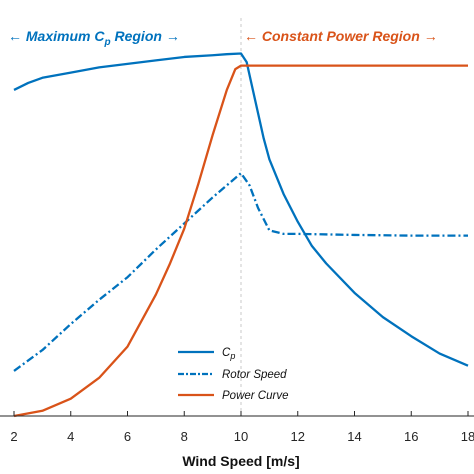 The height and width of the screenshot is (474, 474). Describe the element at coordinates (240, 461) in the screenshot. I see `x-axis-title: Wind Speed [m/s]` at that location.